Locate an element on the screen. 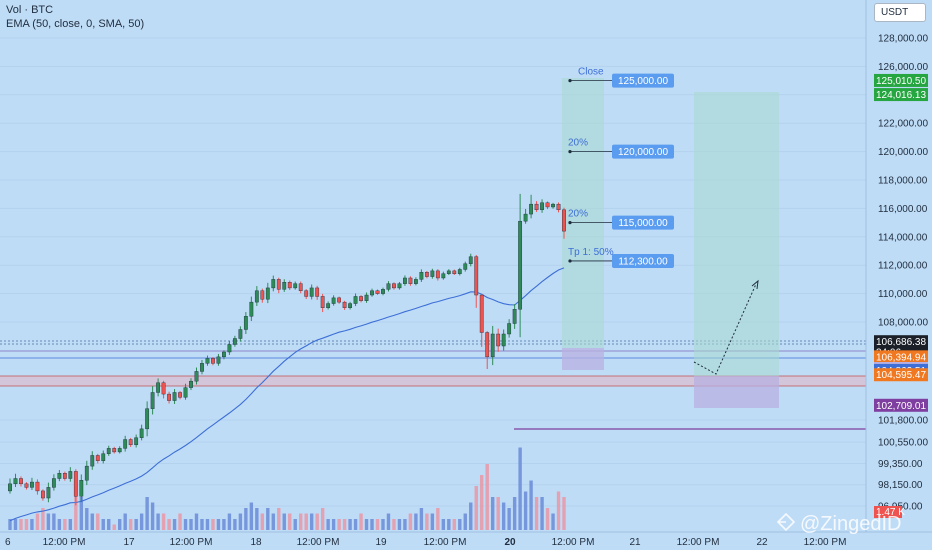 The image size is (932, 550). price-tick: 110,000.00 is located at coordinates (903, 294).